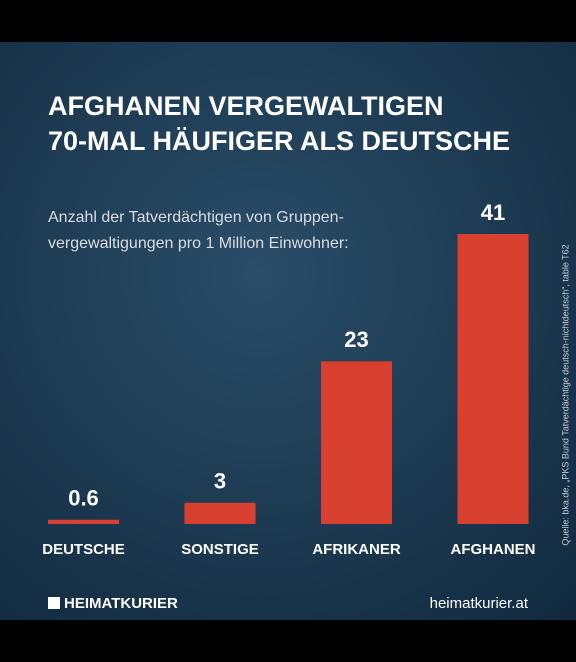 The height and width of the screenshot is (662, 576). What do you see at coordinates (220, 549) in the screenshot?
I see `category-label: SONSTIGE` at bounding box center [220, 549].